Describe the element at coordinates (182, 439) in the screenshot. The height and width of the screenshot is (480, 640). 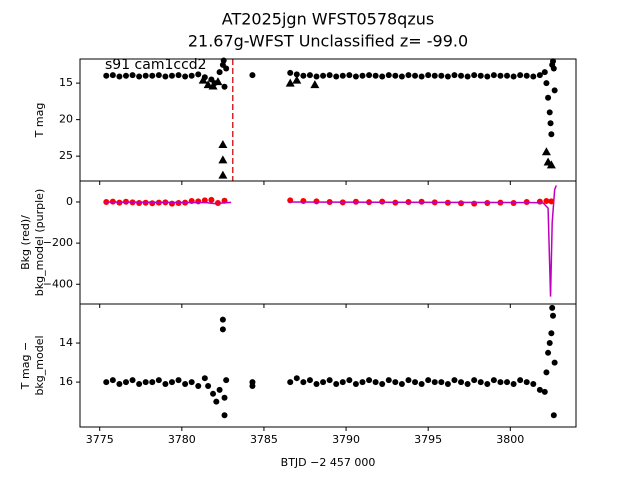
I see `x-tick-label: 3780` at that location.